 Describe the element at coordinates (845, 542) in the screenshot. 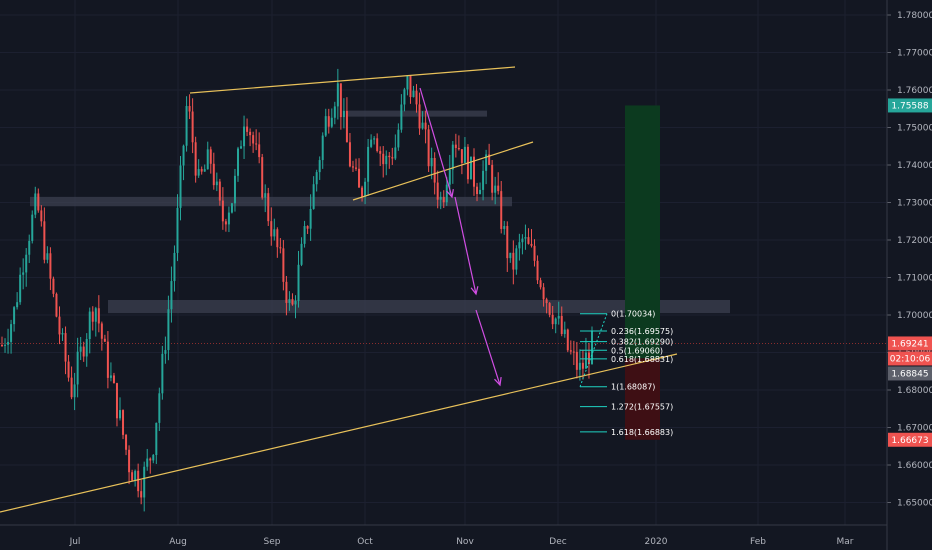

I see `x-tick-label: Mar` at that location.